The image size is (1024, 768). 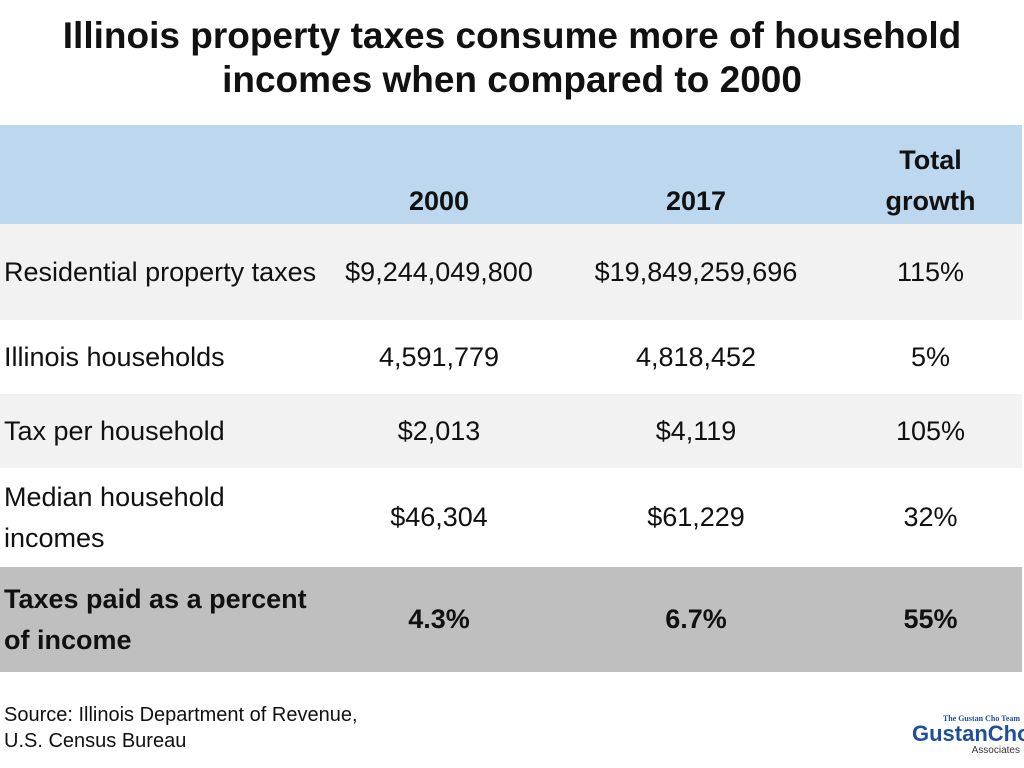 I want to click on table-cell: 5%, so click(x=930, y=357).